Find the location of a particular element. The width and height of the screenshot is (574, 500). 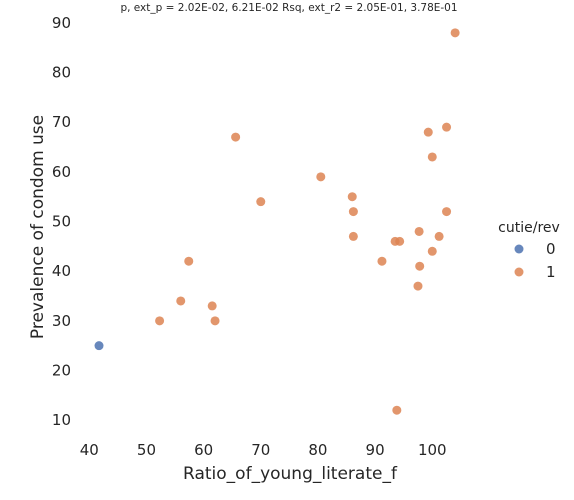

x-tick-label: 50 is located at coordinates (146, 450).